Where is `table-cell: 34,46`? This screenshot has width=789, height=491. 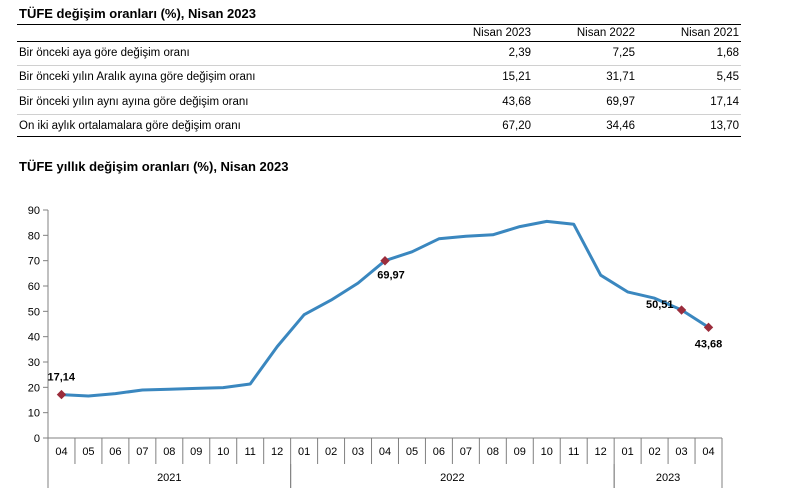 table-cell: 34,46 is located at coordinates (621, 126).